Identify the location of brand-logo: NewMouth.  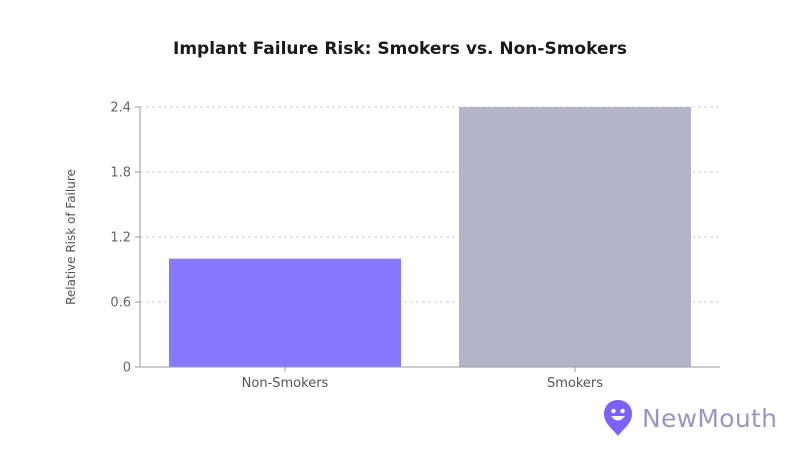
(689, 418).